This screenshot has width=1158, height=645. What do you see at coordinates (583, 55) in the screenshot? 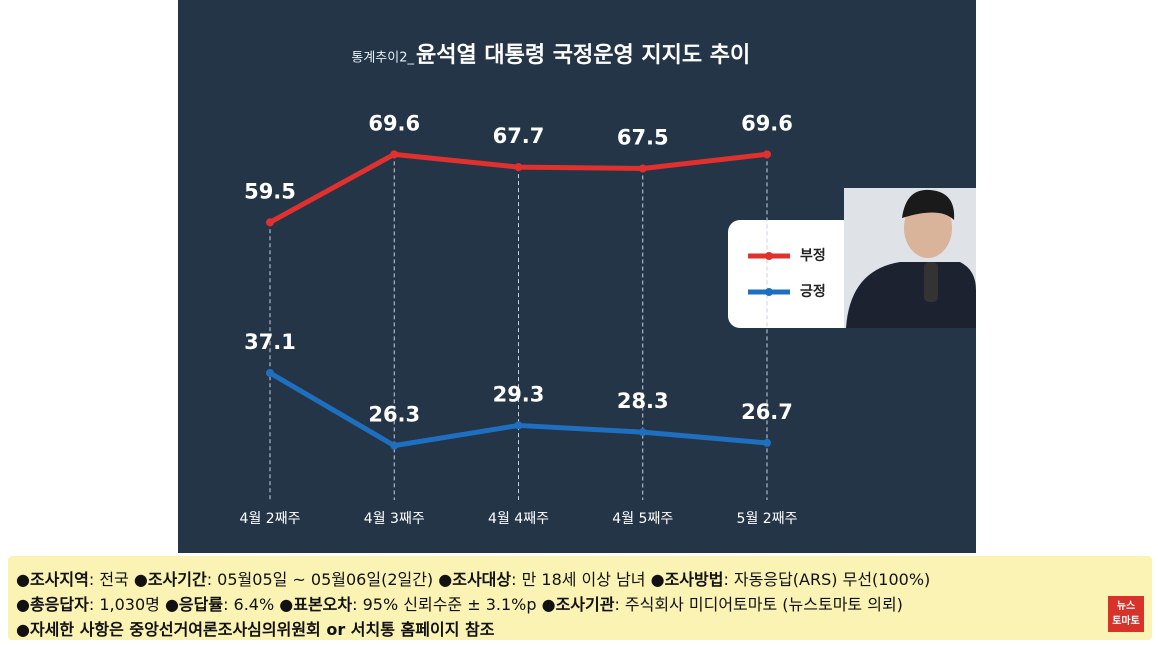
I see `chart-title: 윤석열 대통령 국정운영 지지도 추이` at bounding box center [583, 55].